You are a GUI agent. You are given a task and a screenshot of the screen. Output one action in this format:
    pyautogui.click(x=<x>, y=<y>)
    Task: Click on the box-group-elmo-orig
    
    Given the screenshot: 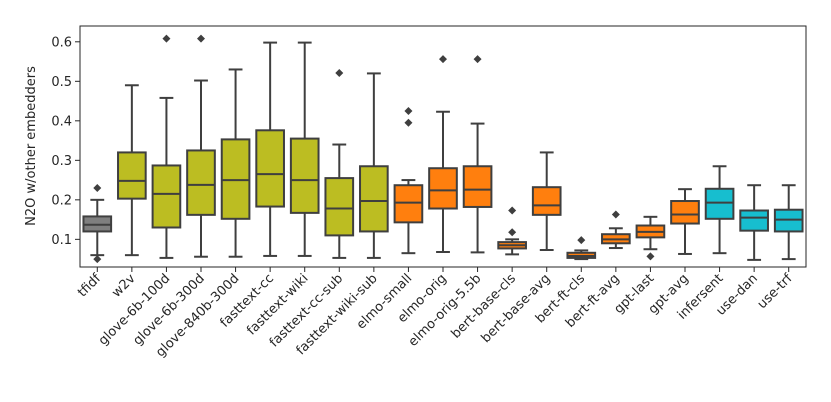 What is the action you would take?
    pyautogui.click(x=443, y=154)
    